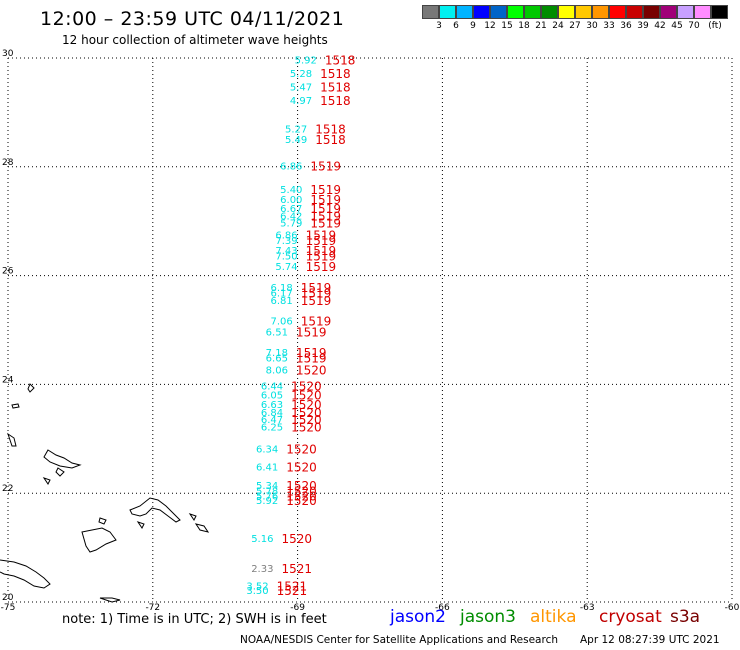 The width and height of the screenshot is (740, 650). Describe the element at coordinates (8, 54) in the screenshot. I see `latitude-tick-label: 30` at that location.